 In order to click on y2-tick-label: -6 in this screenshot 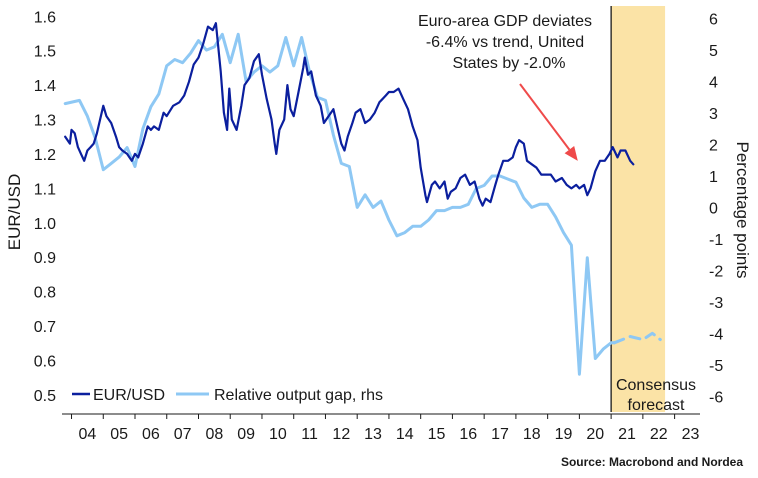, I will do `click(716, 397)`.